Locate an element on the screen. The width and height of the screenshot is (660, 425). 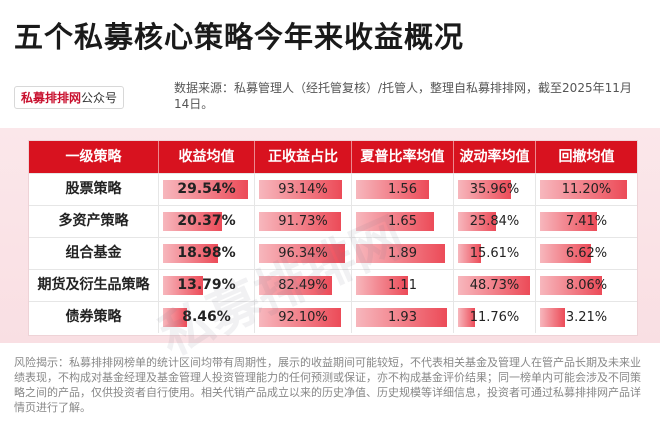
value-label: 13.79% is located at coordinates (206, 285).